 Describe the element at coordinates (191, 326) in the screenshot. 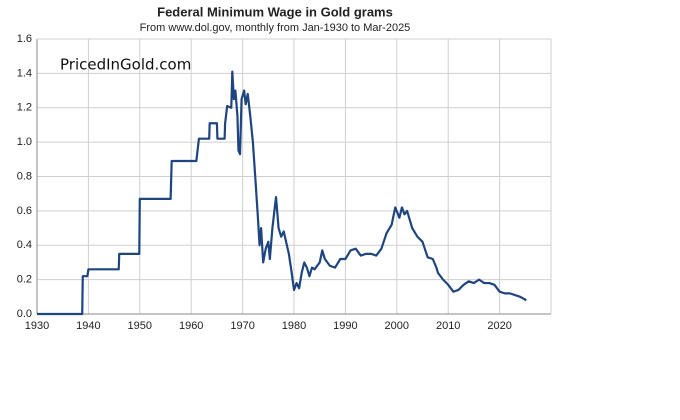

I see `x-tick-label: 1960` at that location.